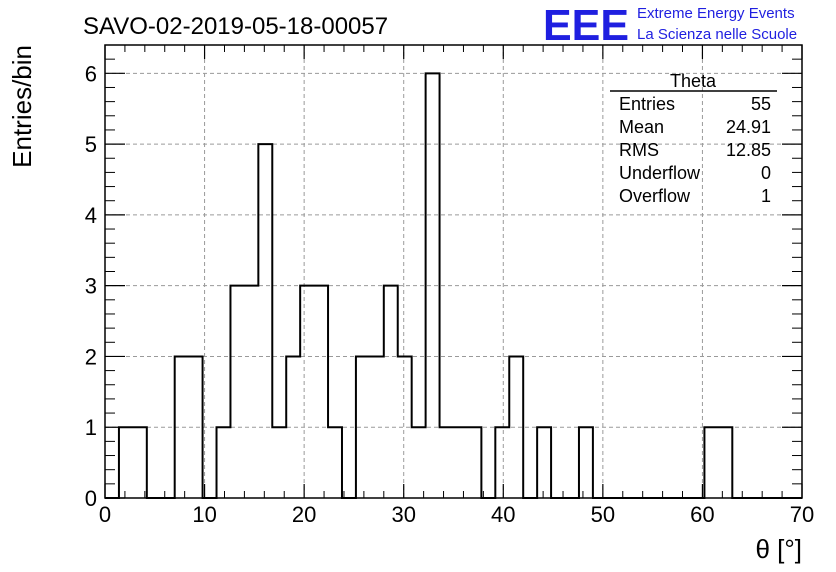 This screenshot has height=572, width=836. What do you see at coordinates (748, 127) in the screenshot?
I see `stats-value-mean: 24.91` at bounding box center [748, 127].